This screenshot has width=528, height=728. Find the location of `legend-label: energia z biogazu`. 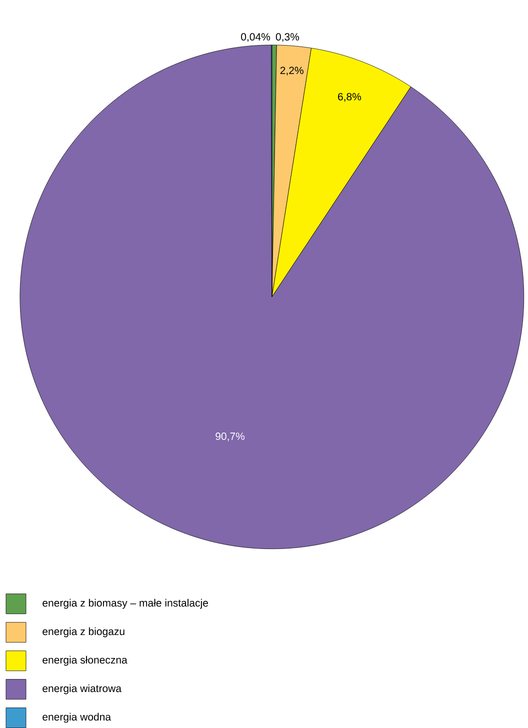

legend-label: energia z biogazu is located at coordinates (83, 632).